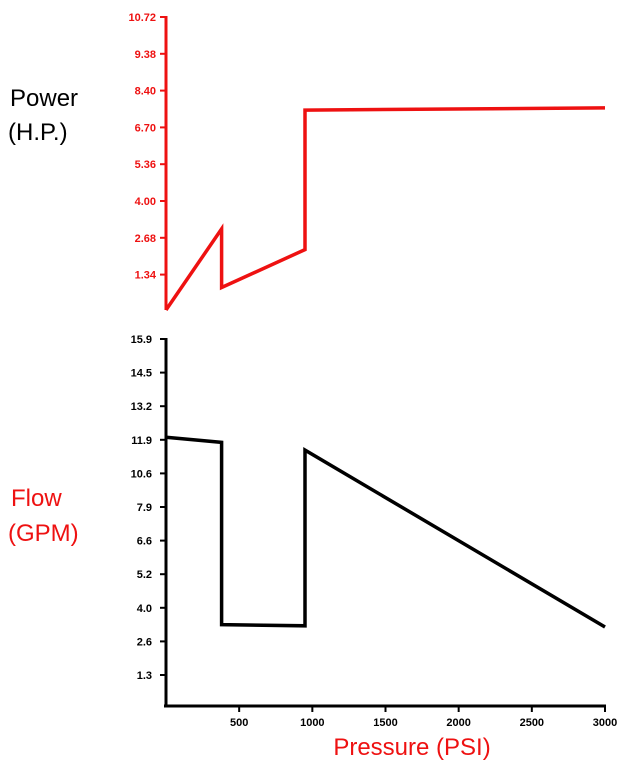 Image resolution: width=621 pixels, height=764 pixels. What do you see at coordinates (141, 441) in the screenshot?
I see `flow-ytick-label: 11.9` at bounding box center [141, 441].